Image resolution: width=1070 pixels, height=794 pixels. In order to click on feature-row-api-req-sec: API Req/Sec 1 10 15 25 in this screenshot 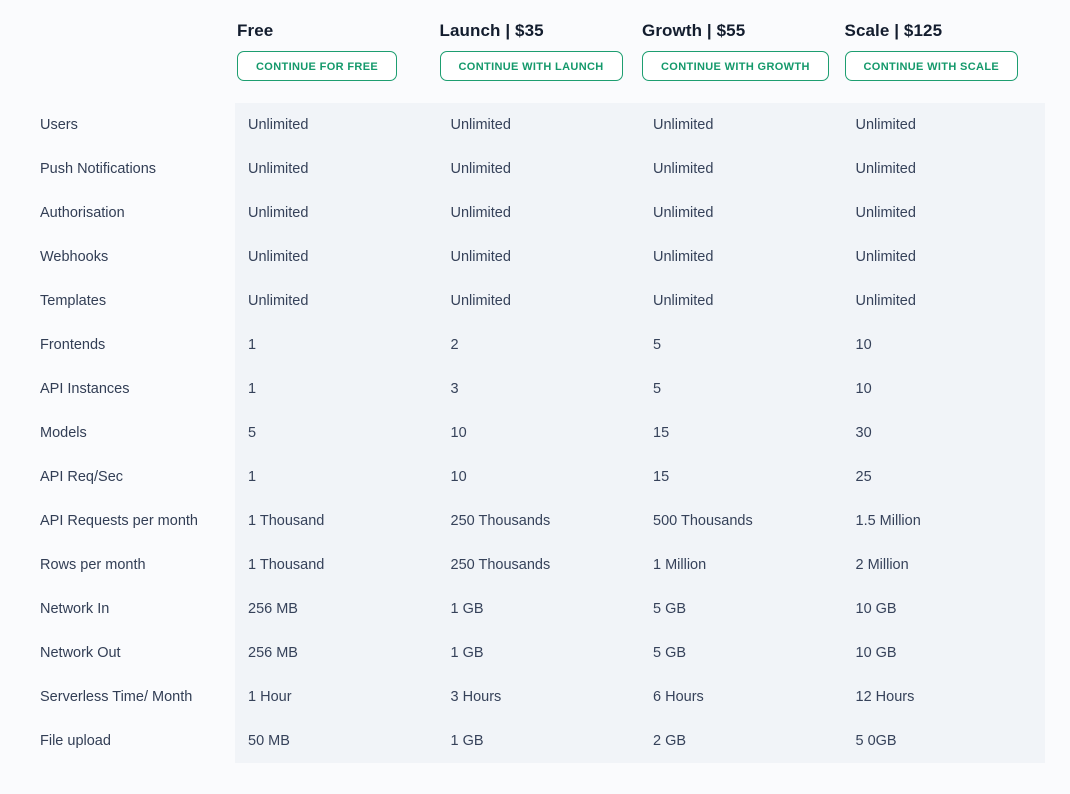, I will do `click(522, 477)`.